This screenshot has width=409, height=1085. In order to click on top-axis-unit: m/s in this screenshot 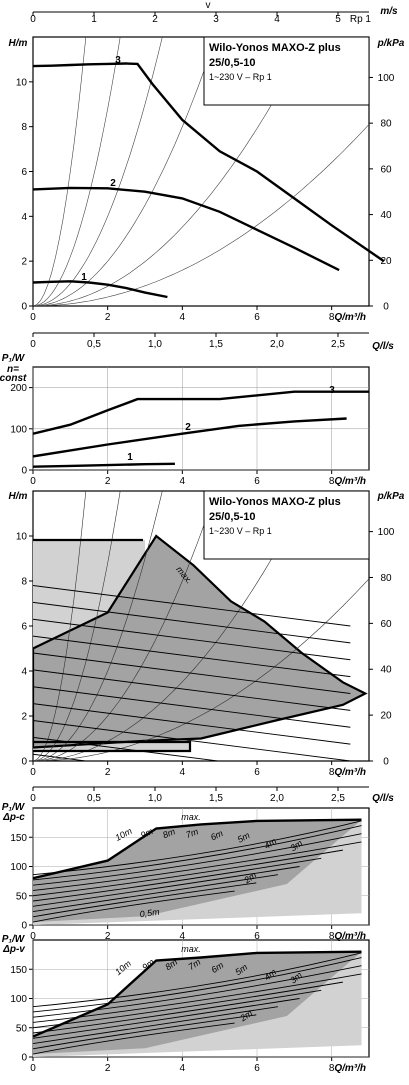, I will do `click(389, 11)`.